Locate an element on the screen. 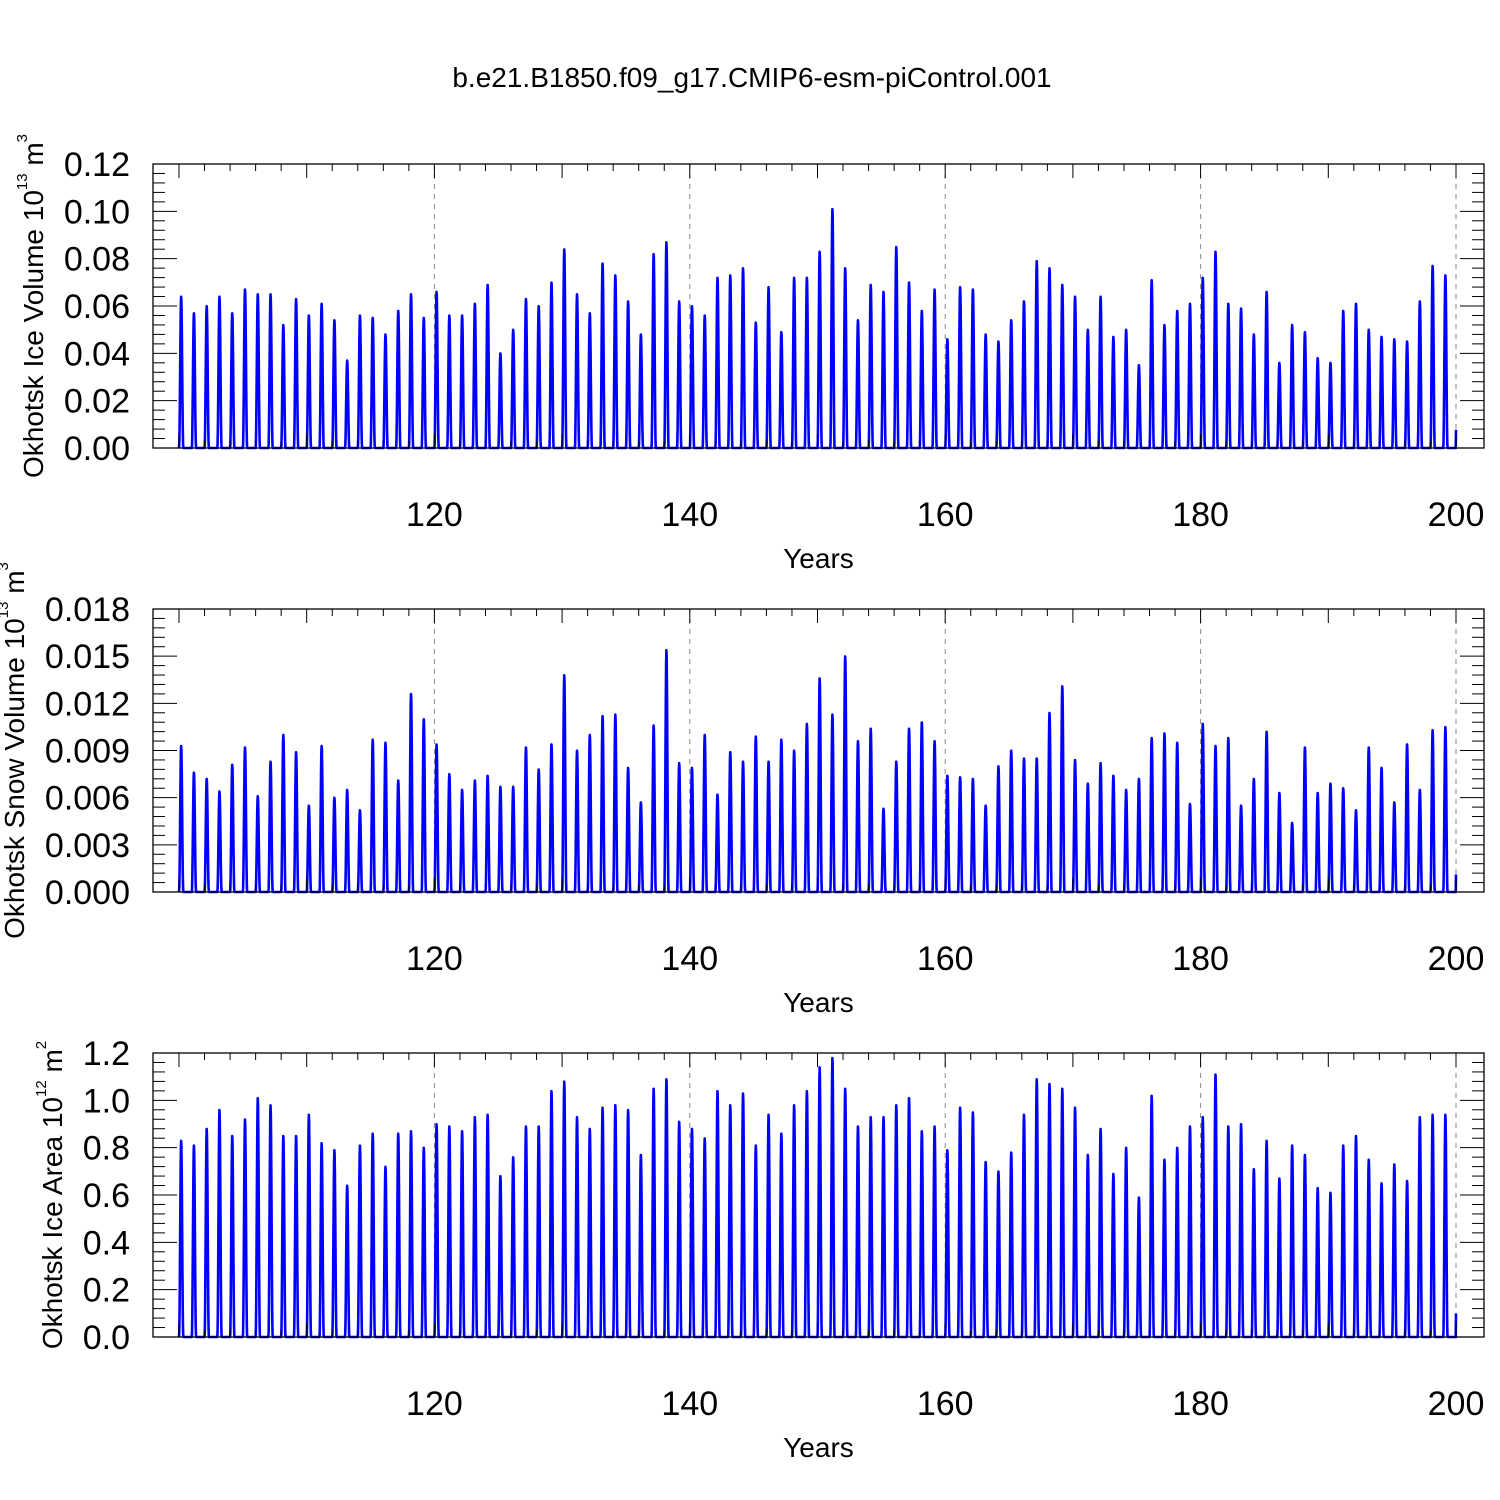 The image size is (1500, 1500). y-axis-label: Okhotsk Ice Volume 1013 m3 is located at coordinates (31, 306).